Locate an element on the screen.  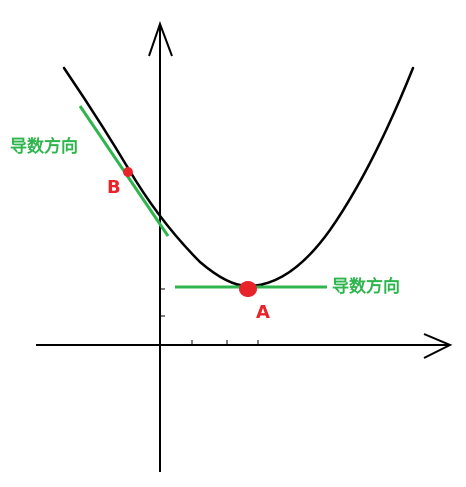
tangent-label-right: 导数方向 is located at coordinates (366, 286).